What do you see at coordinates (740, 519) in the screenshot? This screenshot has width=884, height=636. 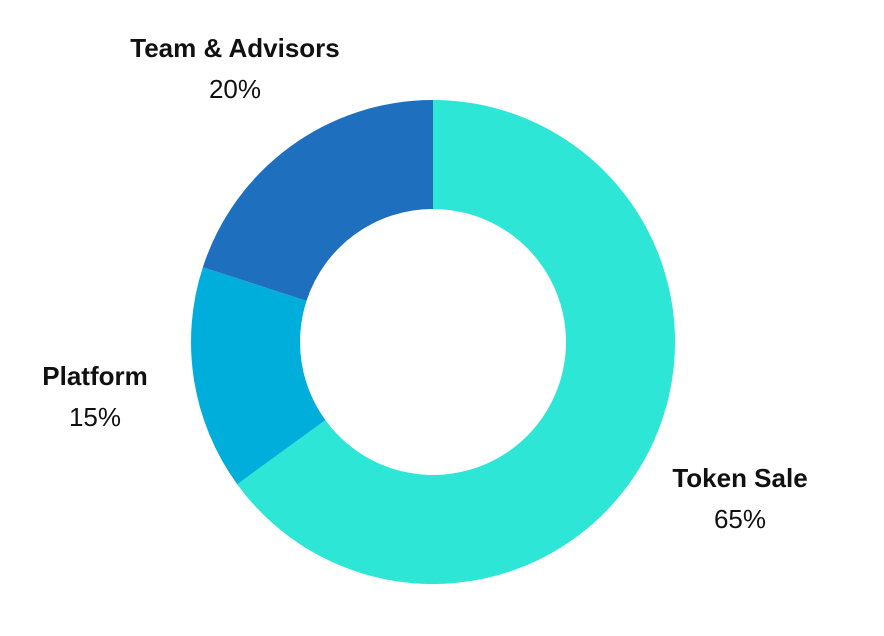 I see `slice-value: 65%` at bounding box center [740, 519].